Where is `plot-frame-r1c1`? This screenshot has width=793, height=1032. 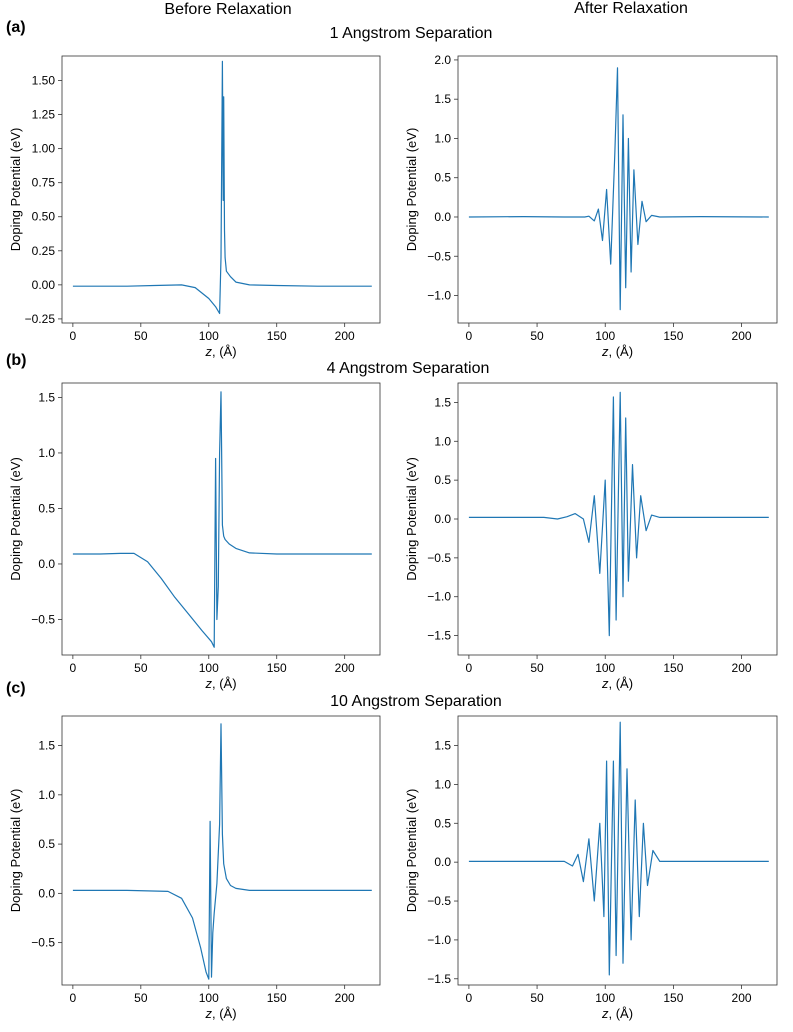
plot-frame-r1c1 is located at coordinates (221, 189).